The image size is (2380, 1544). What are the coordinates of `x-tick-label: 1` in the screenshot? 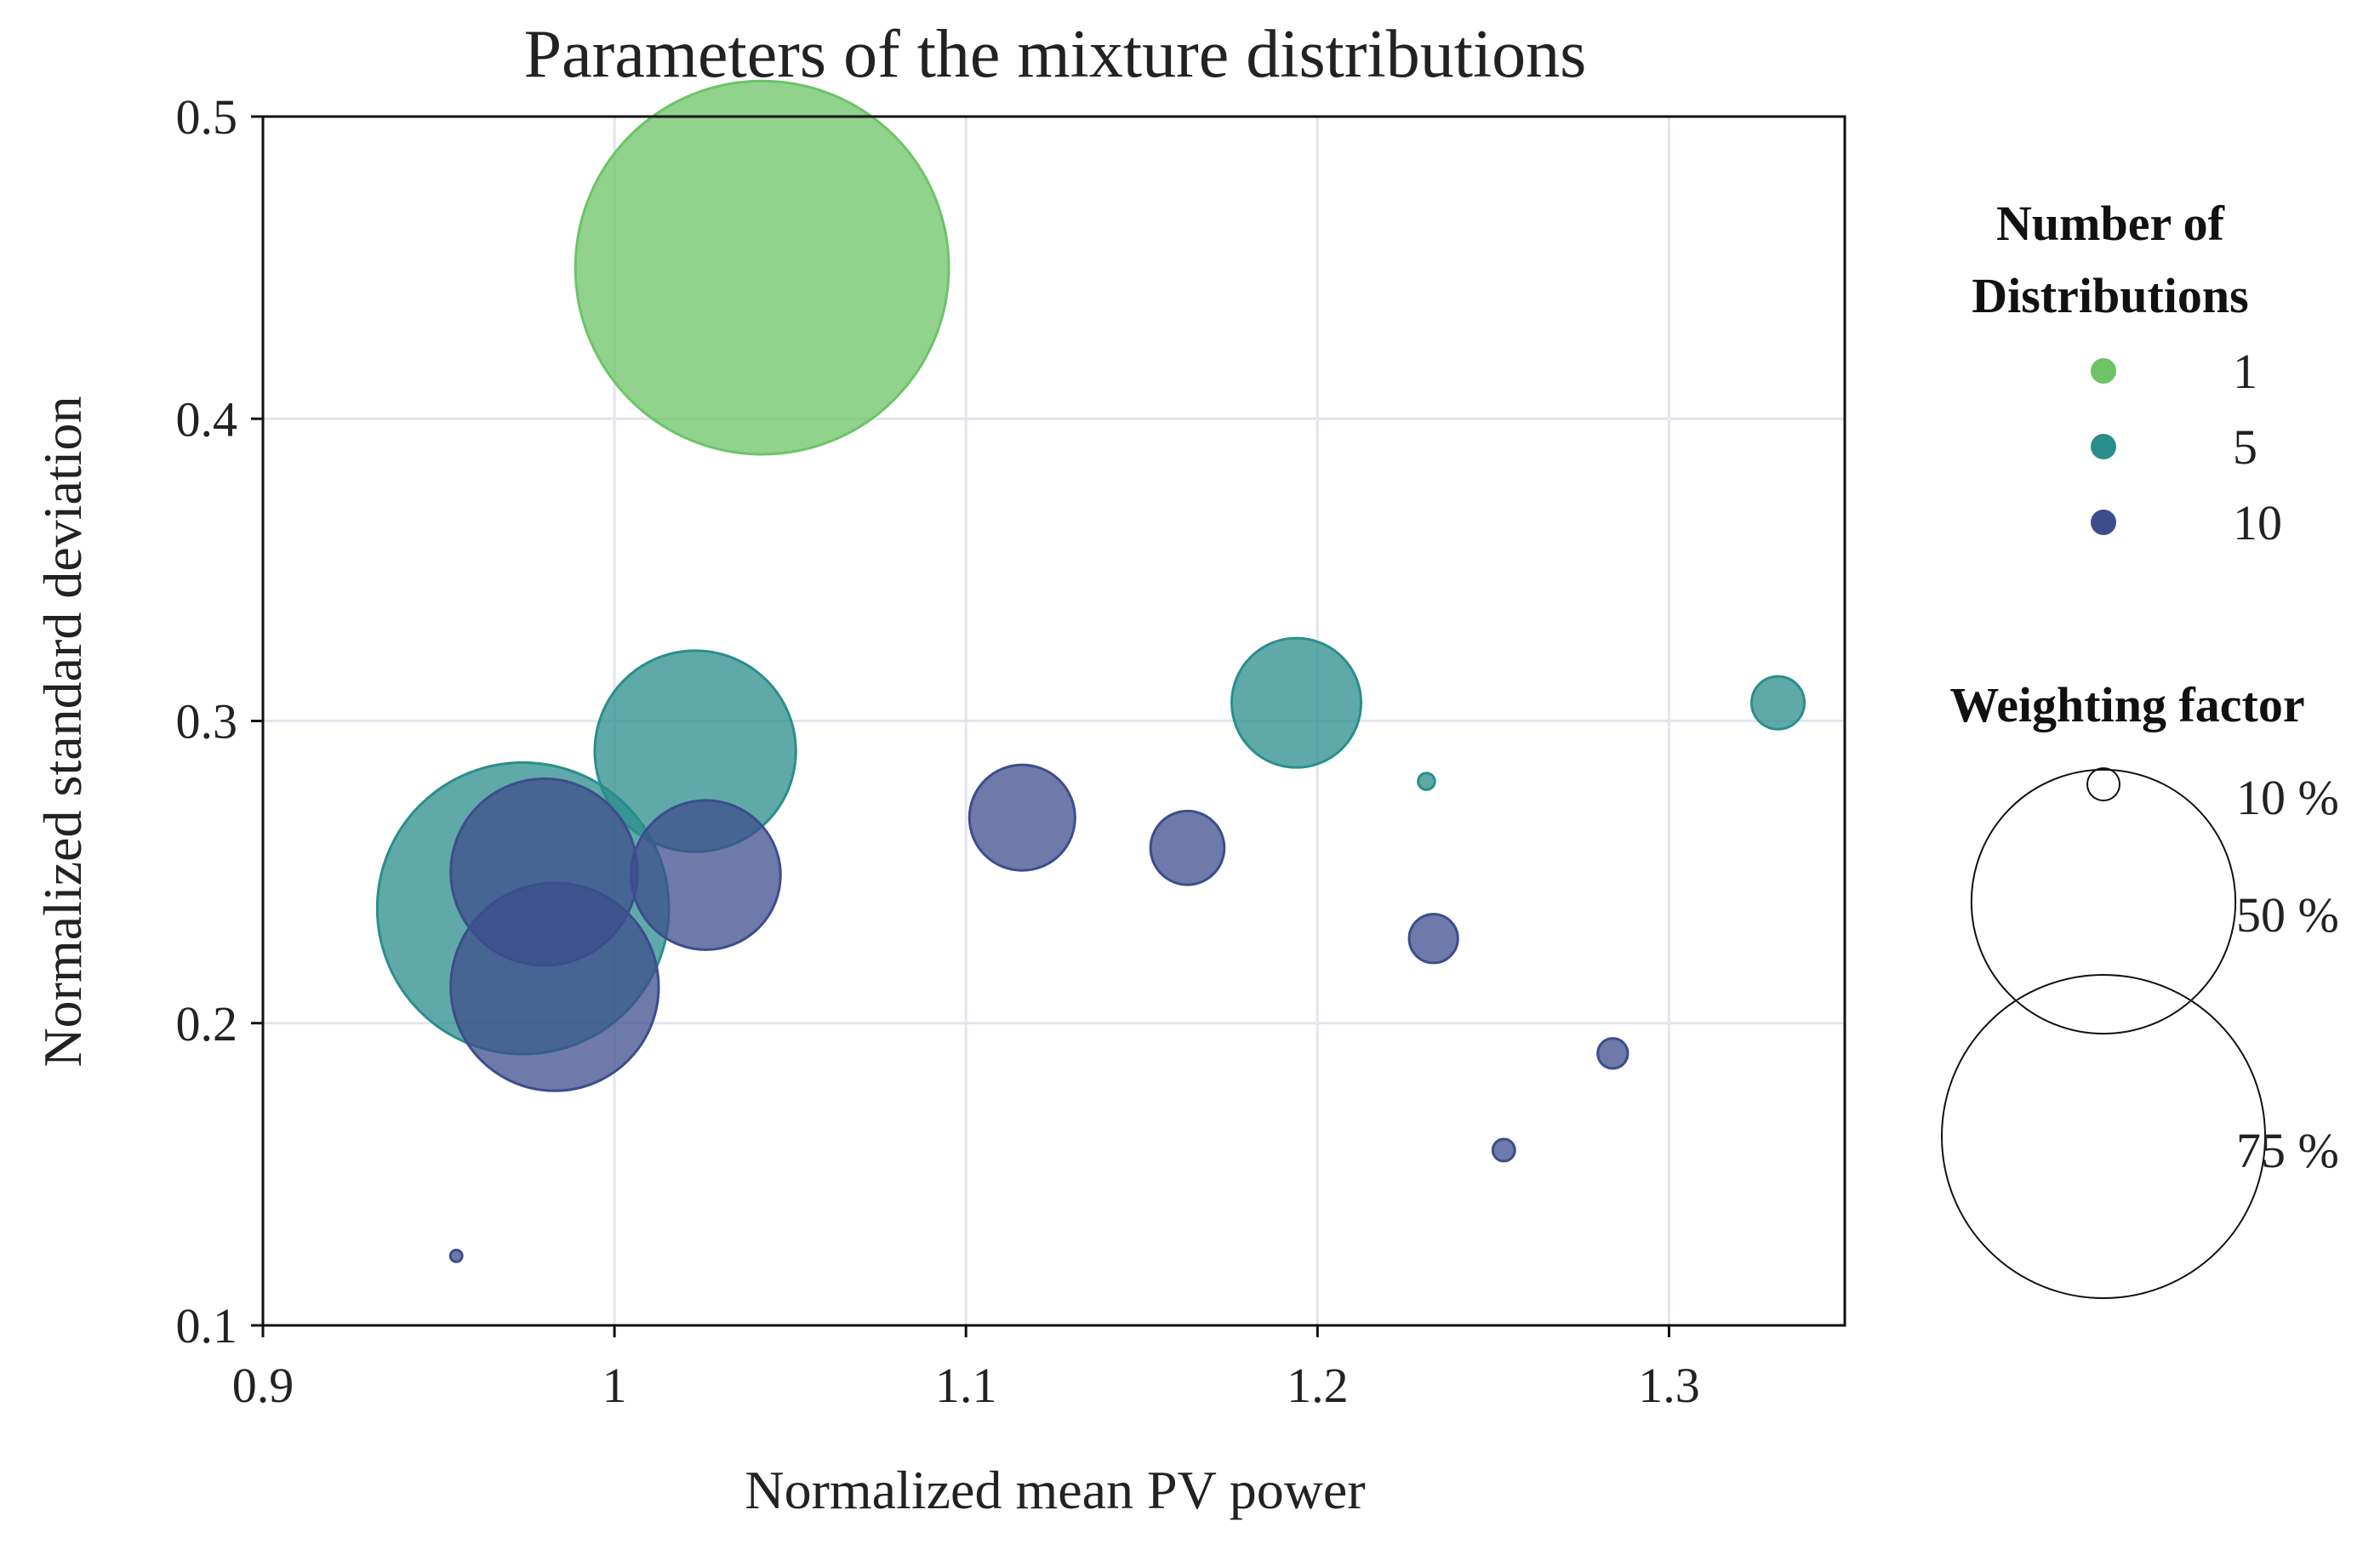 It's located at (614, 1385).